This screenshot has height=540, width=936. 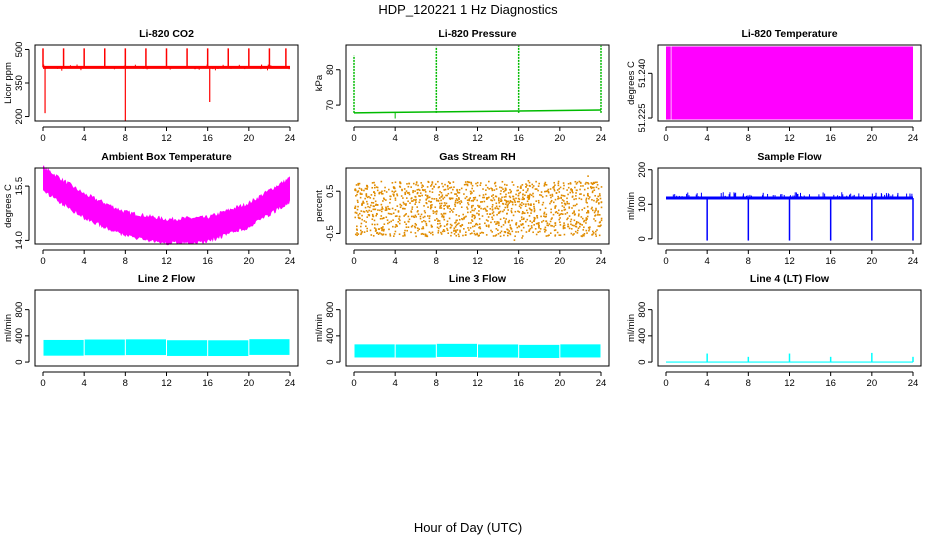 I want to click on line4-x-tick-label: 16, so click(x=830, y=383).